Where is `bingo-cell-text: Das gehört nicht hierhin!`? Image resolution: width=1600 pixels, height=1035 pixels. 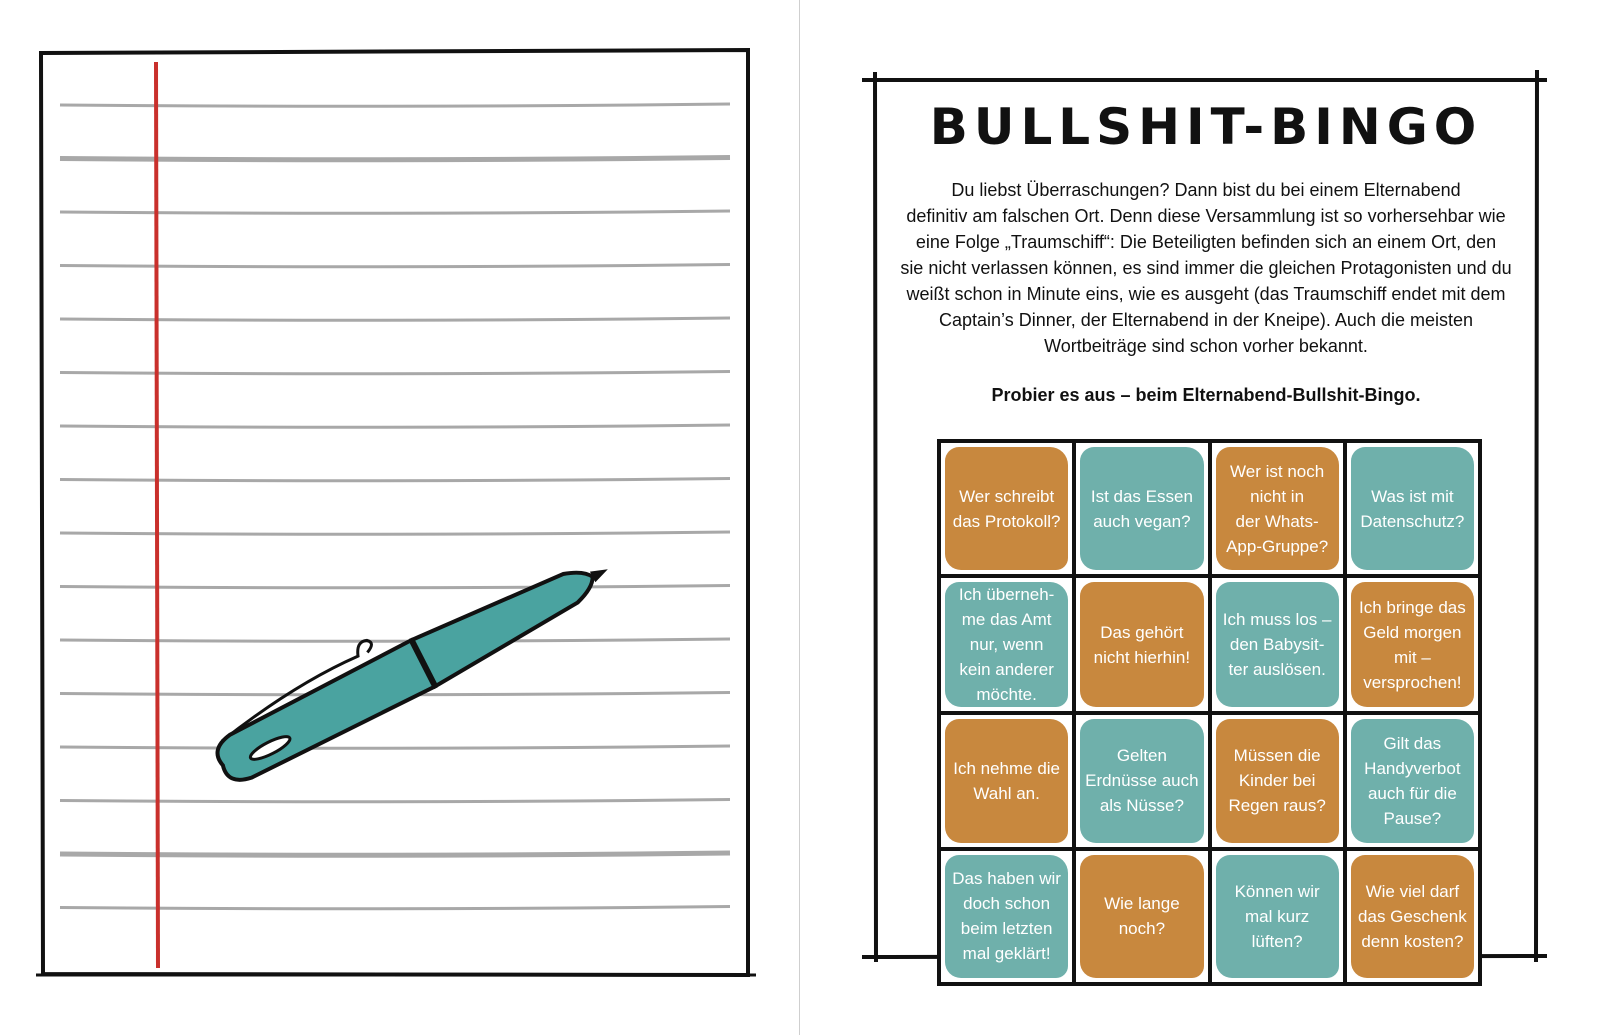 bingo-cell-text: Das gehört nicht hierhin! is located at coordinates (1142, 645).